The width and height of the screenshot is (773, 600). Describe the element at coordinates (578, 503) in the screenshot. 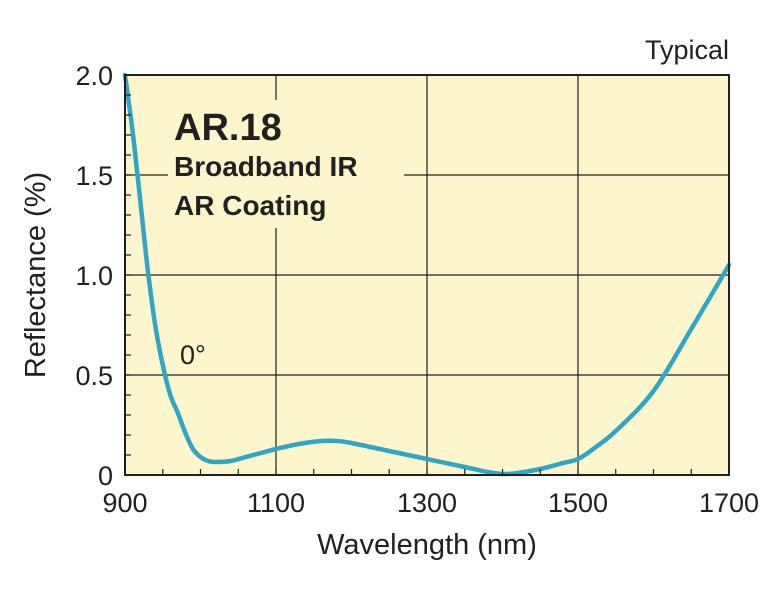

I see `x-tick-label: 1500` at that location.